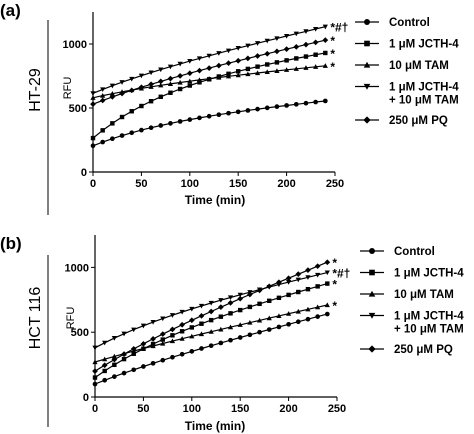 The width and height of the screenshot is (474, 434). Describe the element at coordinates (211, 316) in the screenshot. I see `series-line` at that location.